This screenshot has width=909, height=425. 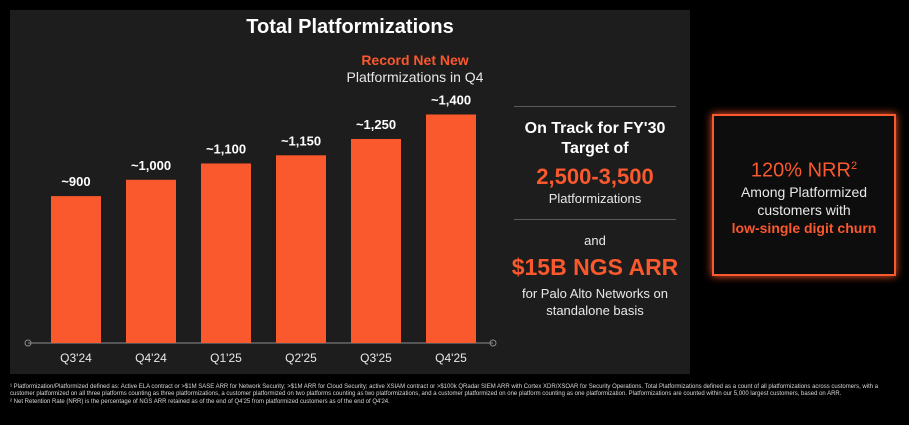 What do you see at coordinates (376, 124) in the screenshot?
I see `data-label-4: ~1,250` at bounding box center [376, 124].